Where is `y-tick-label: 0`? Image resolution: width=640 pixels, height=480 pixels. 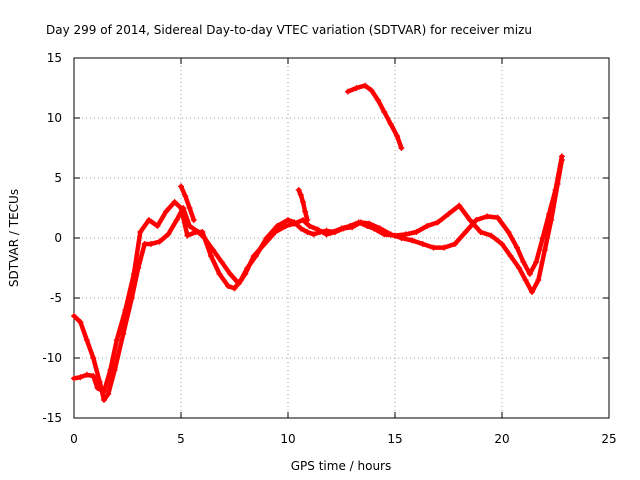 y-tick-label: 0 is located at coordinates (58, 238).